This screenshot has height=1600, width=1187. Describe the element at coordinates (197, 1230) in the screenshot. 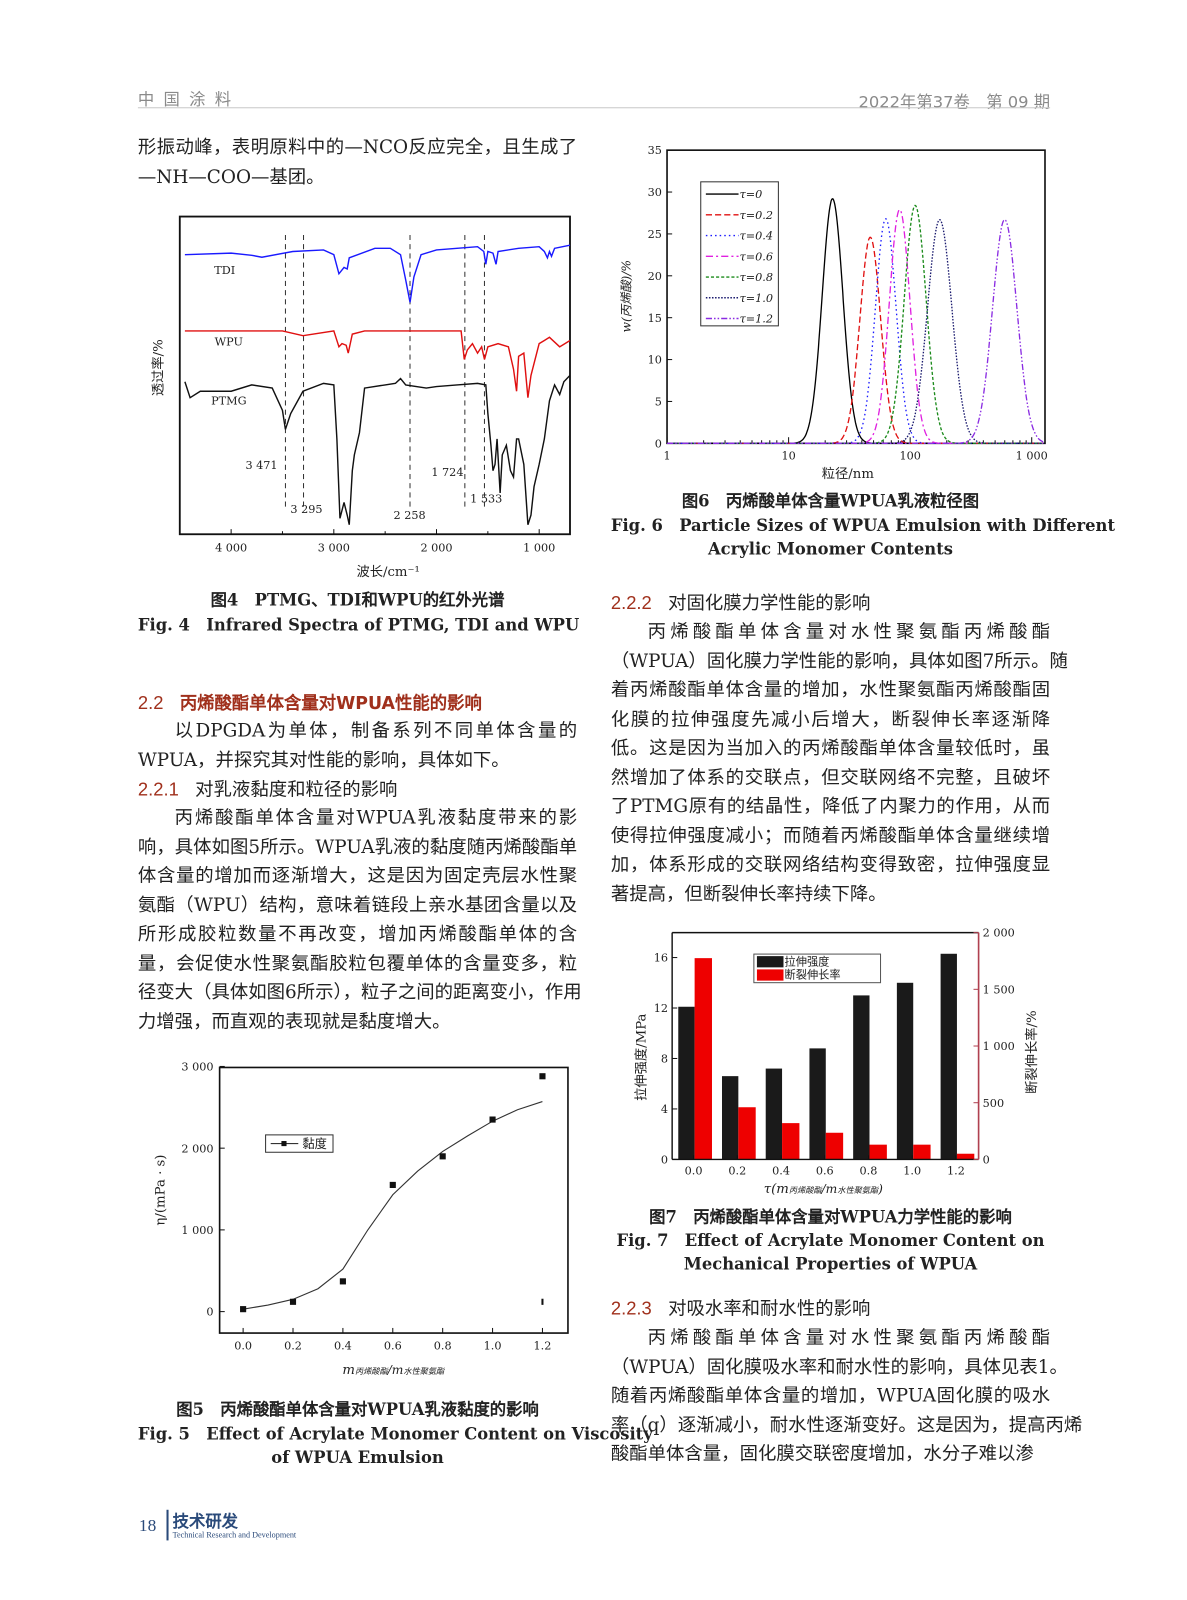

I see `y-tick-label: 1 000` at that location.